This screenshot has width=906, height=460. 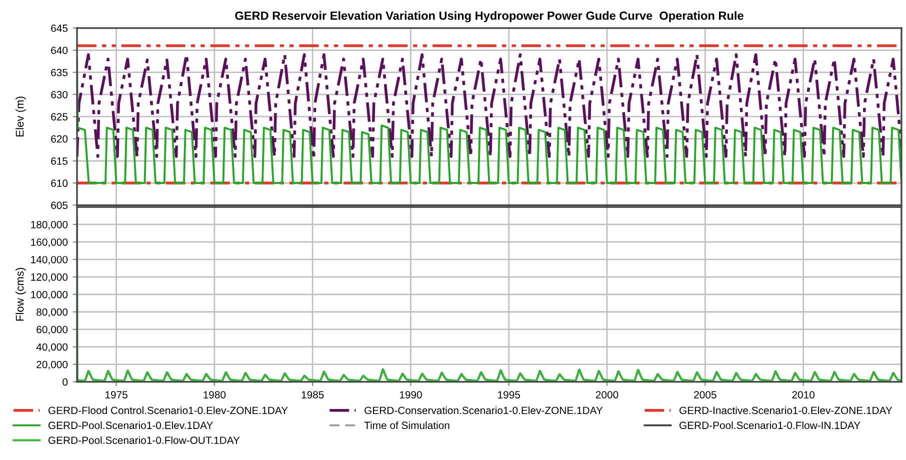 What do you see at coordinates (144, 440) in the screenshot?
I see `legend-label: GERD-Pool.Scenario1-0.Flow-OUT.1DAY` at bounding box center [144, 440].